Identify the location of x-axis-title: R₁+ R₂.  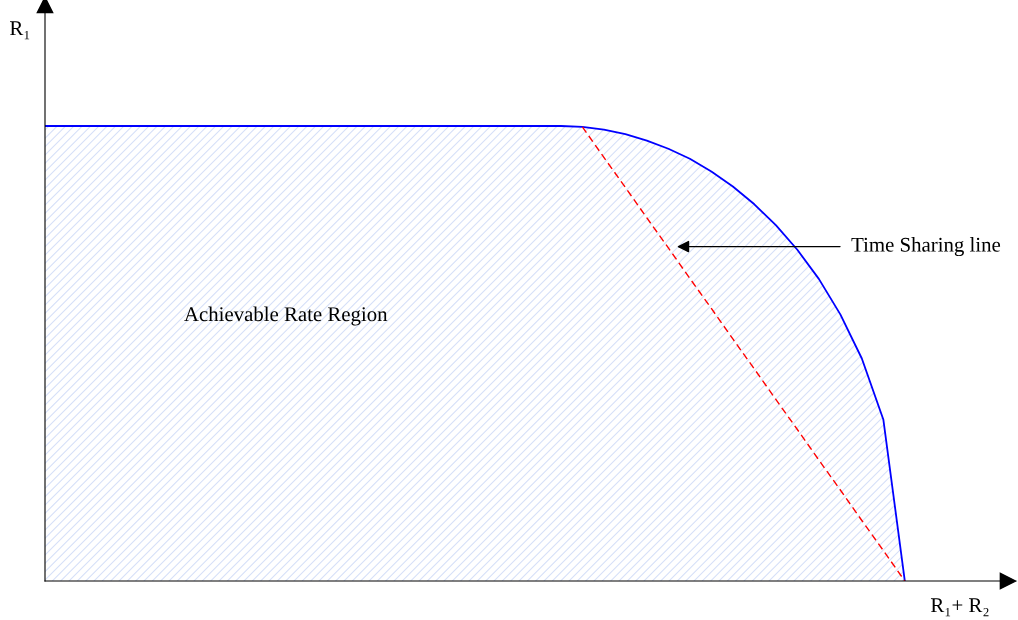
(959, 607).